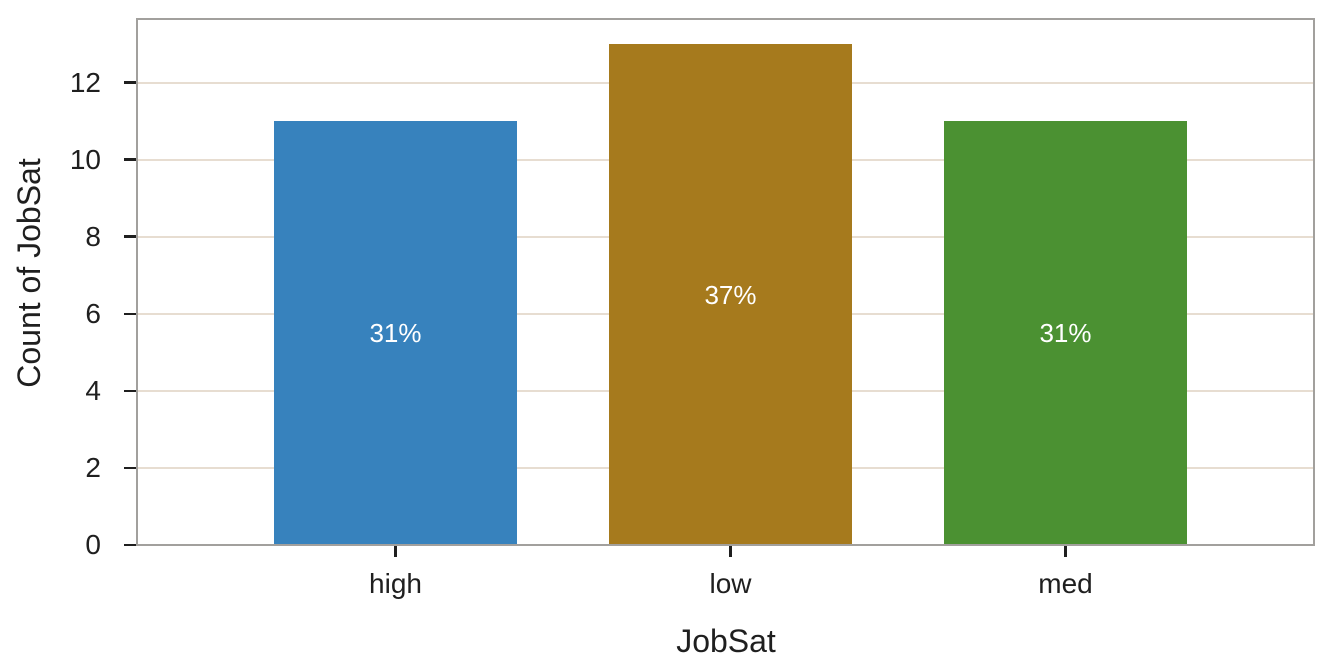  I want to click on y-tick-label: 4, so click(93, 390).